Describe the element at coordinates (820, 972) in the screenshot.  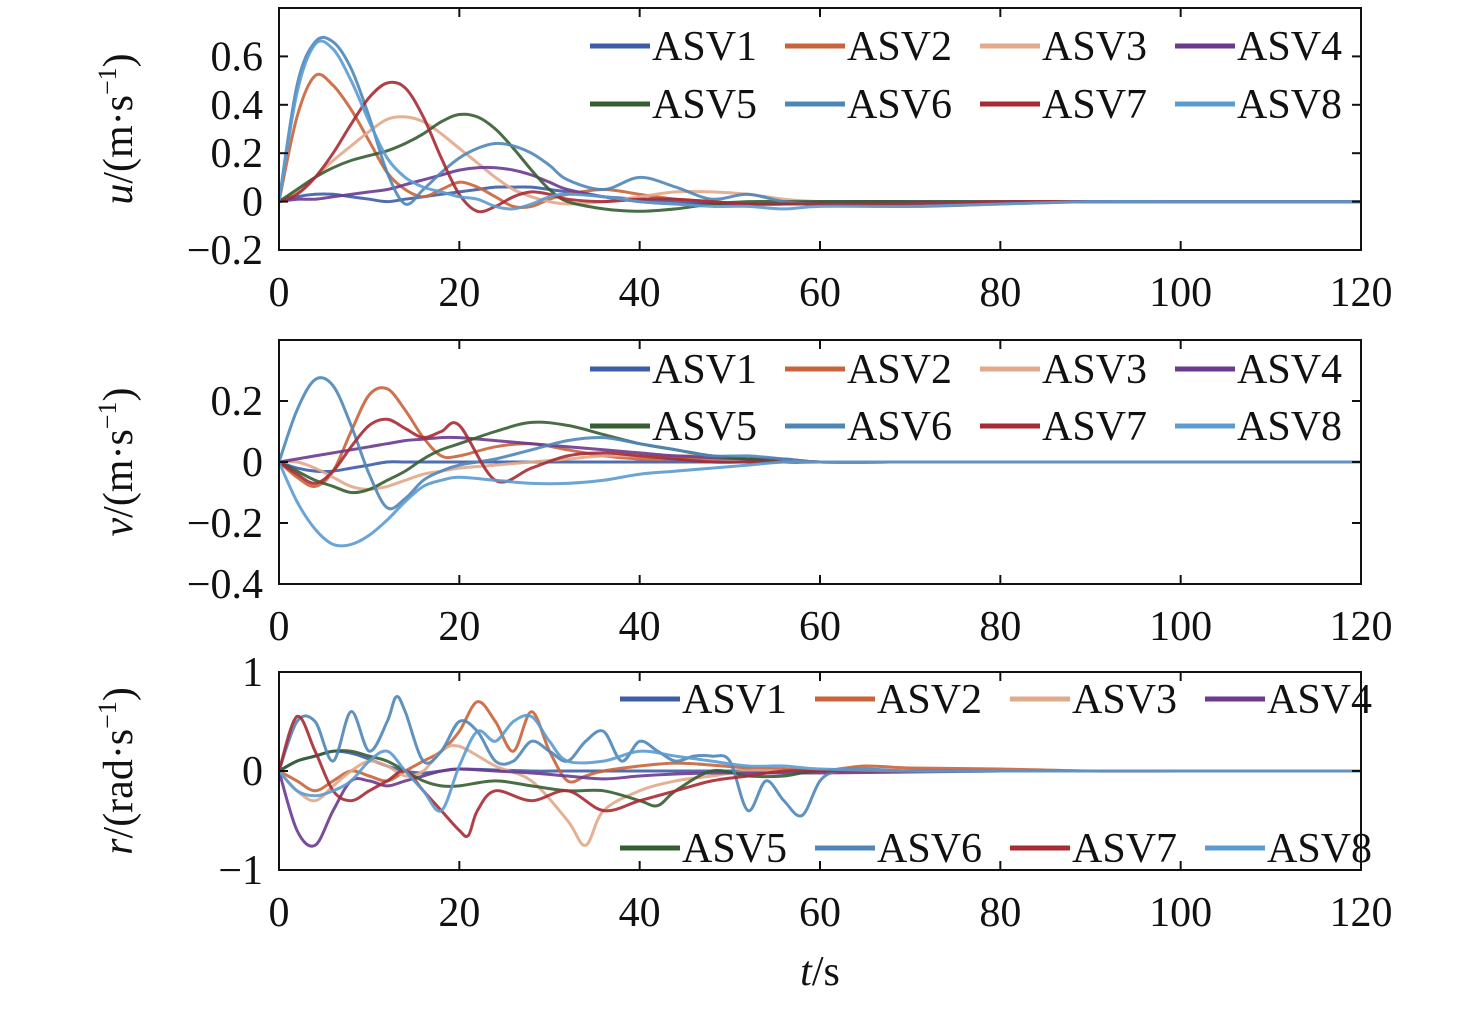
I see `x-axis-label: t/s` at that location.